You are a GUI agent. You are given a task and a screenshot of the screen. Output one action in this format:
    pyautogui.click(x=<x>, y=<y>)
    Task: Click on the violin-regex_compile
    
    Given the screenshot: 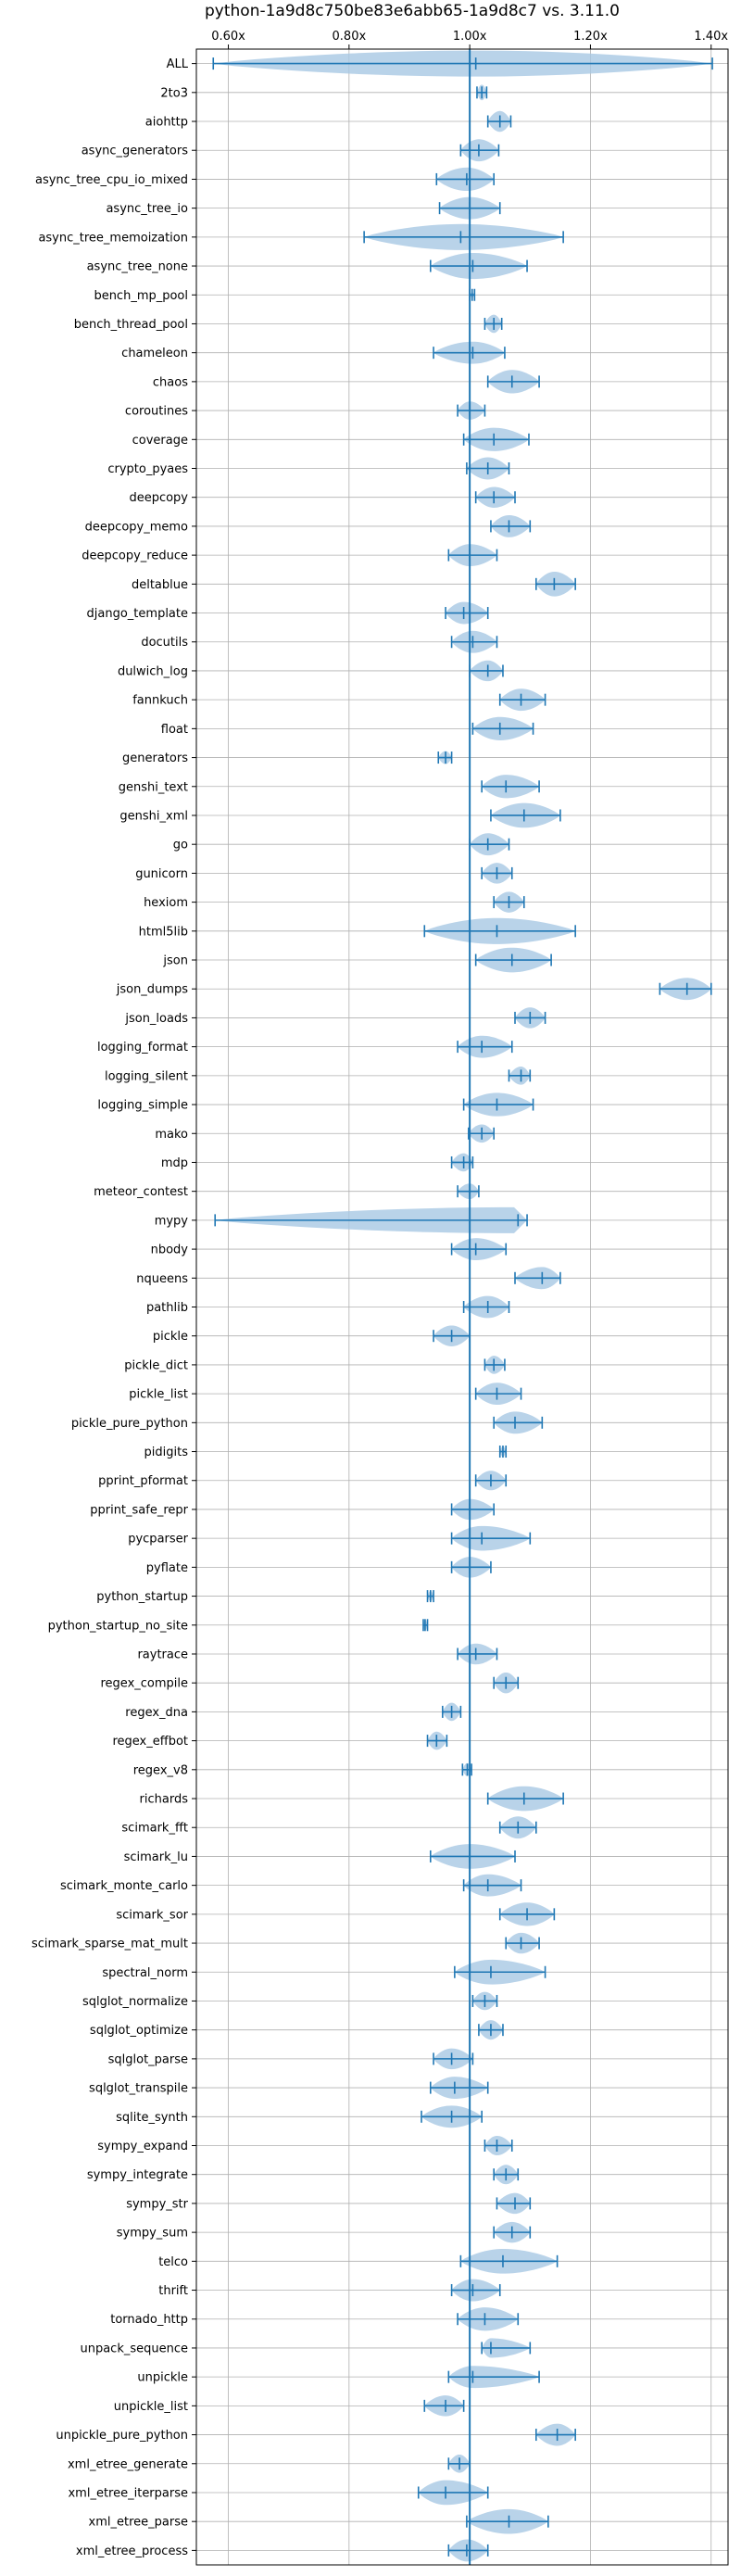 What is the action you would take?
    pyautogui.click(x=506, y=1683)
    